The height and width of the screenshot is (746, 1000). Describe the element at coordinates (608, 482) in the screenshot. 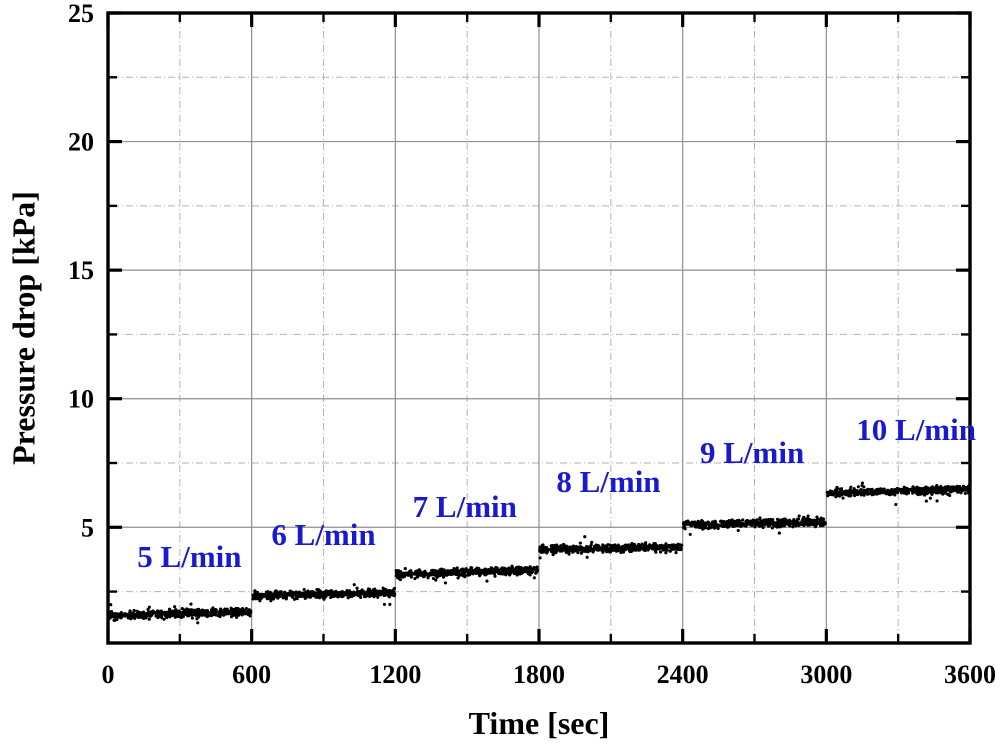

I see `flow-rate-label-8-lpm: 8 L/min` at that location.